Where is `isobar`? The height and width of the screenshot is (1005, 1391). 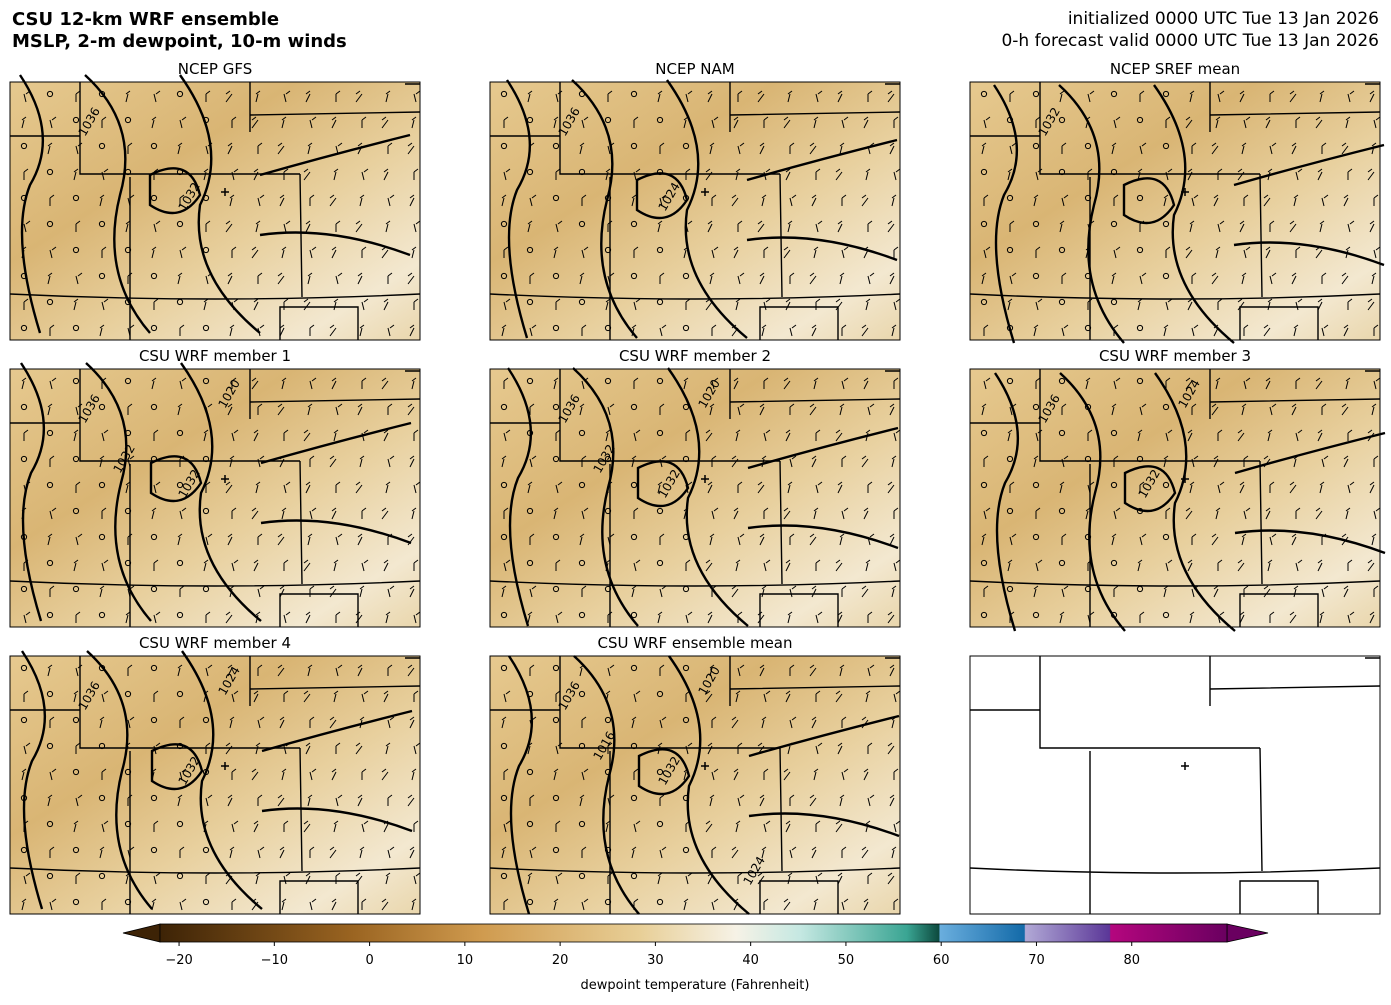
isobar is located at coordinates (521, 785).